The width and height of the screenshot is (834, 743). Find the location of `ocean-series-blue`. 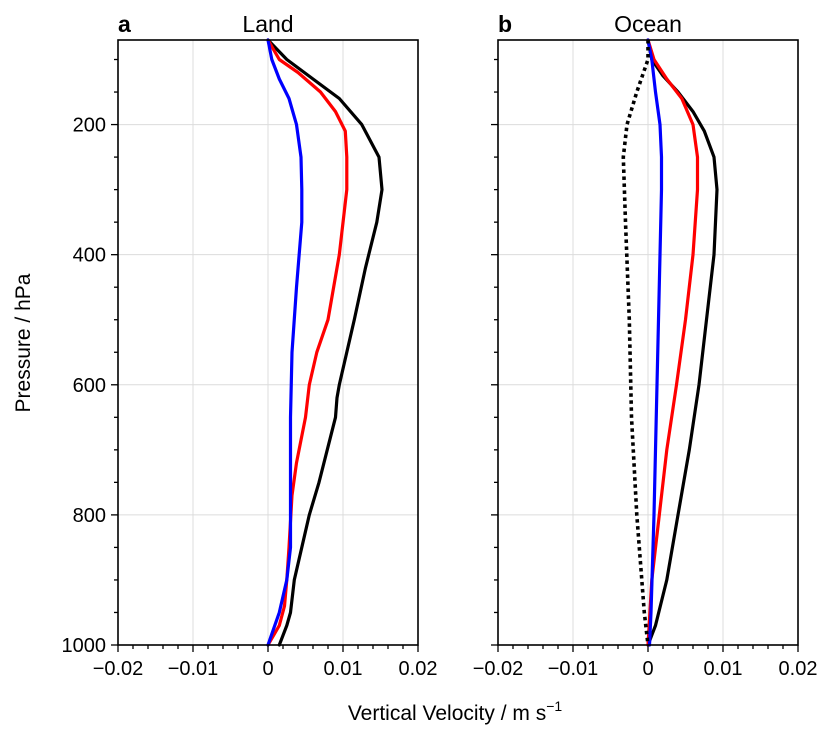

ocean-series-blue is located at coordinates (655, 342).